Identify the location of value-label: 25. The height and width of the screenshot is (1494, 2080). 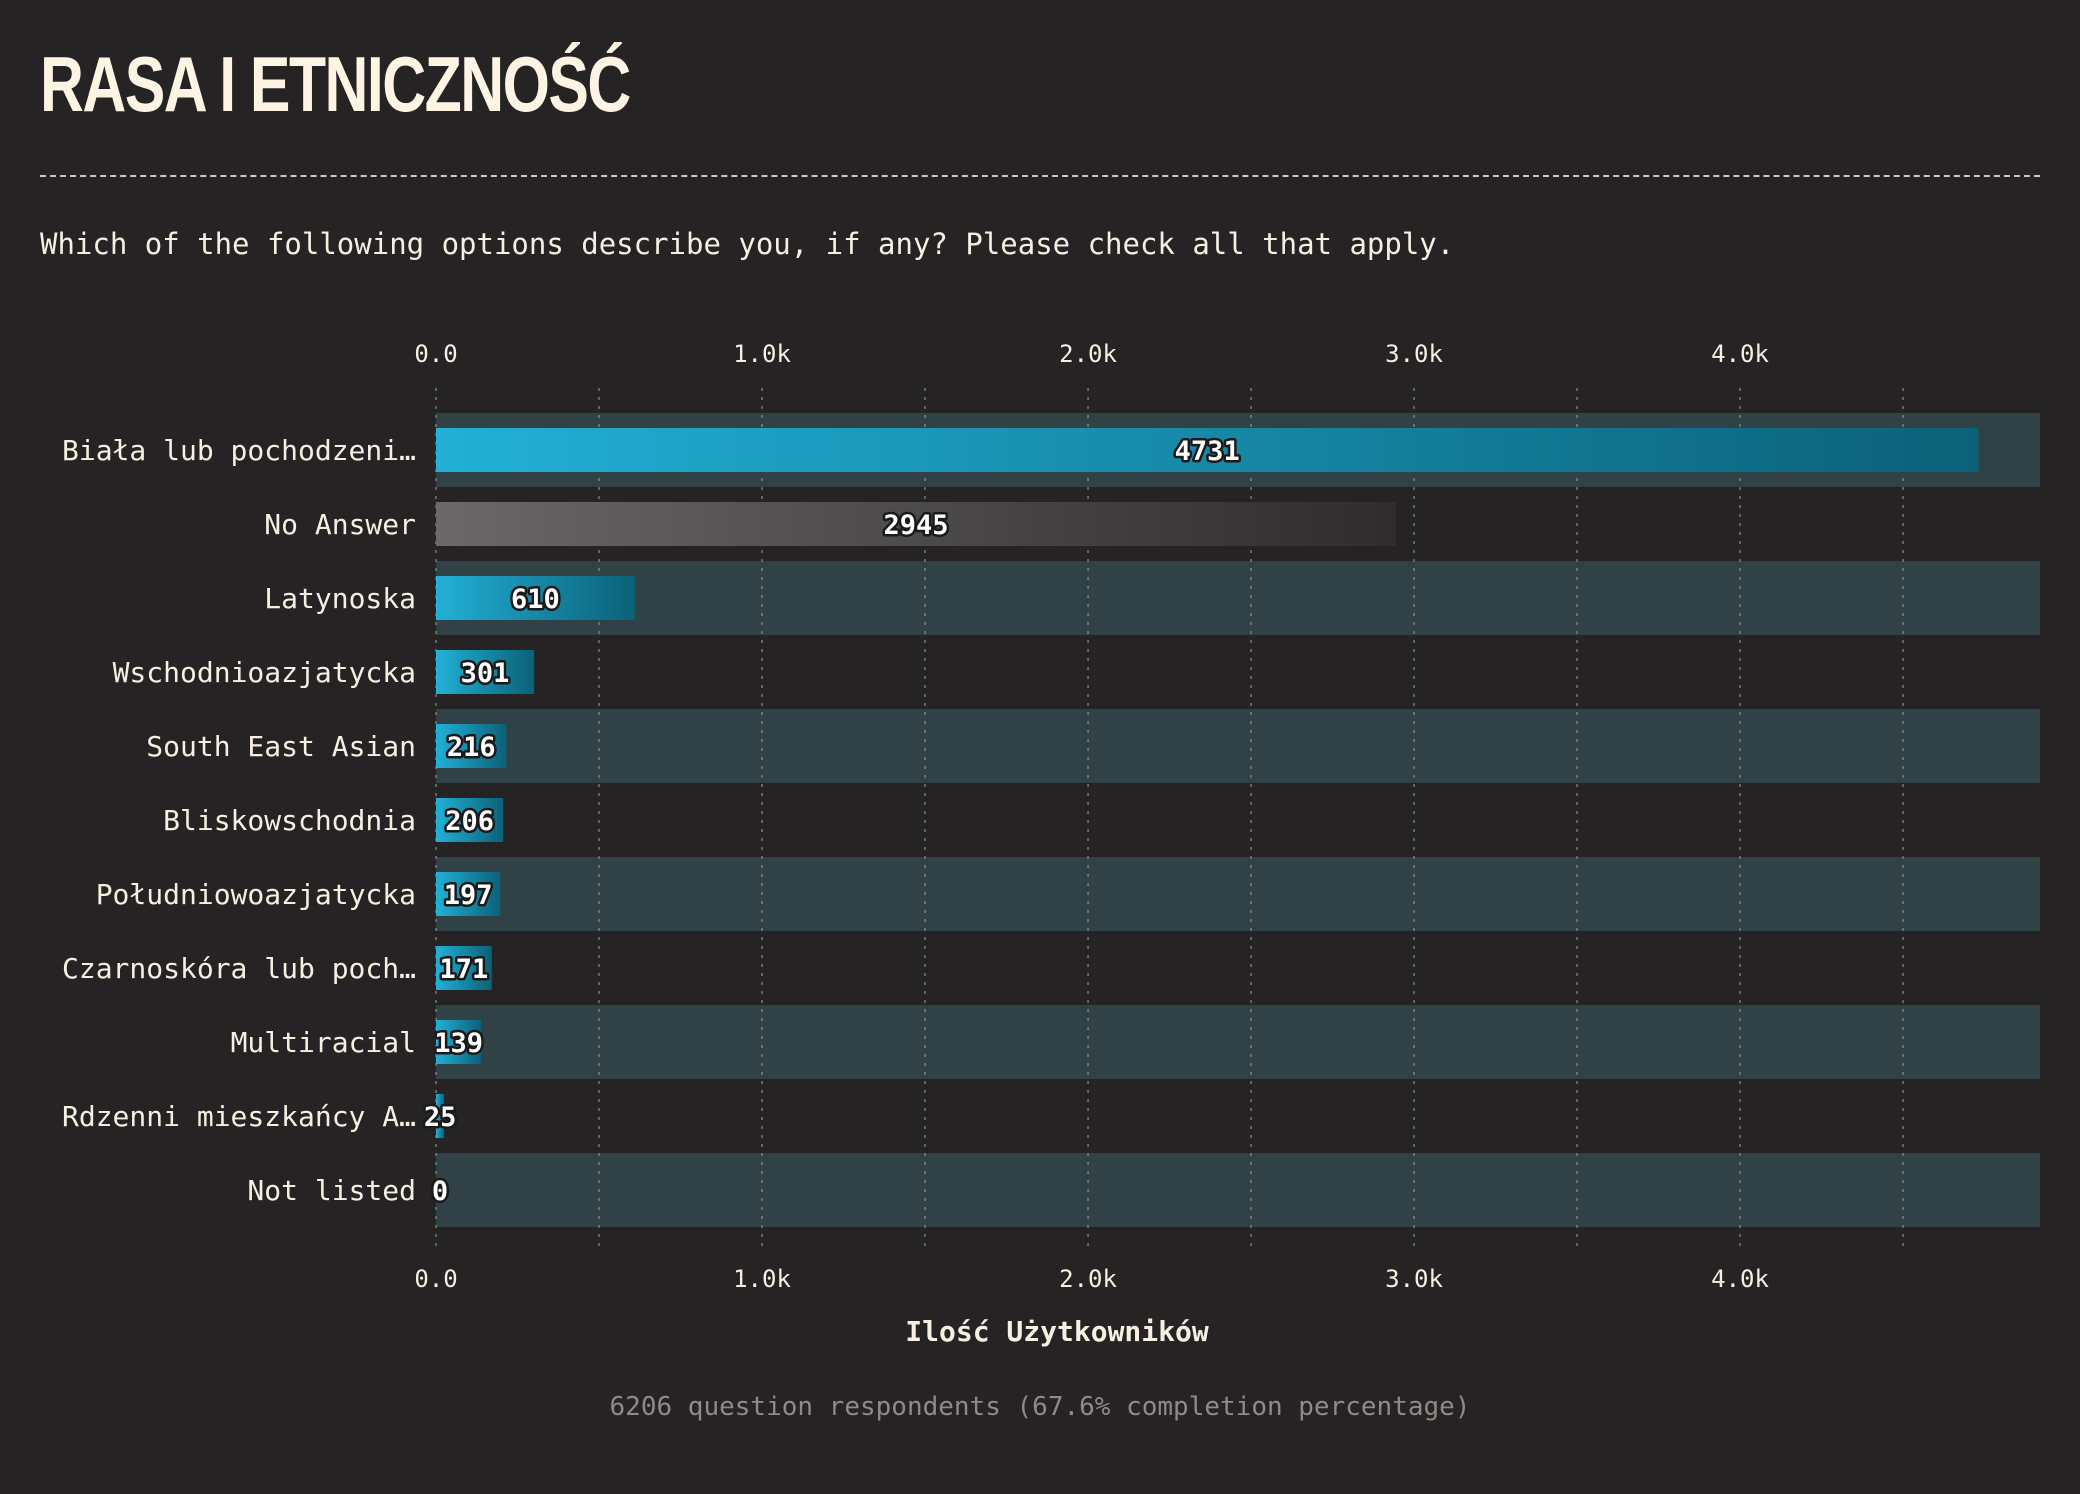
(440, 1117).